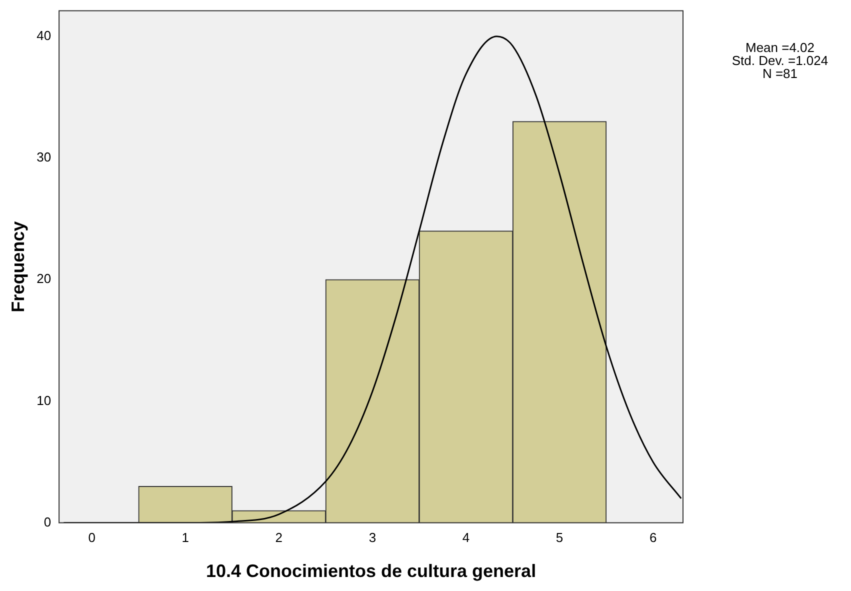 The width and height of the screenshot is (851, 591). What do you see at coordinates (372, 538) in the screenshot?
I see `x-tick-label: 3` at bounding box center [372, 538].